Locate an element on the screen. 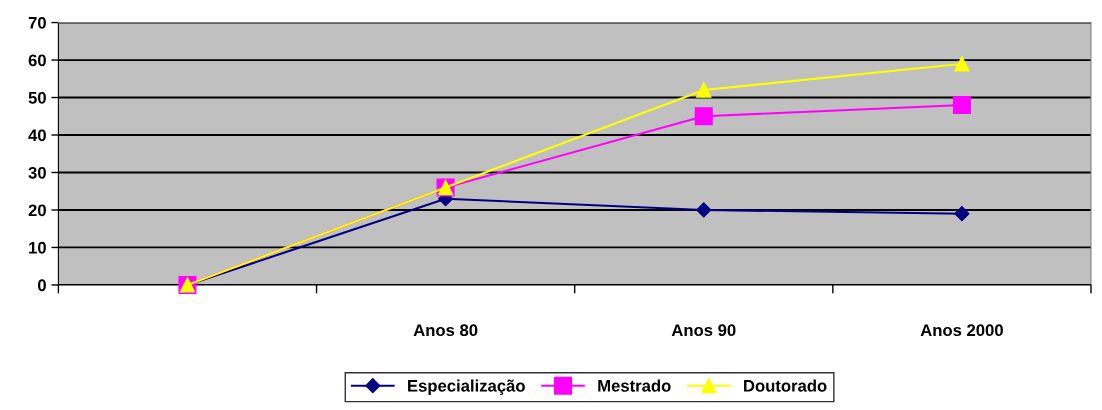  x-tick-label: Anos 2000 is located at coordinates (961, 330).